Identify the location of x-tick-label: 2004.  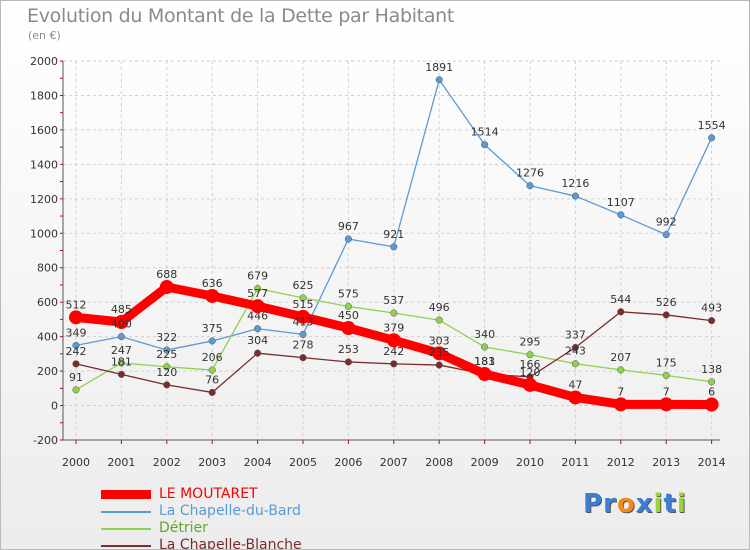
(258, 462).